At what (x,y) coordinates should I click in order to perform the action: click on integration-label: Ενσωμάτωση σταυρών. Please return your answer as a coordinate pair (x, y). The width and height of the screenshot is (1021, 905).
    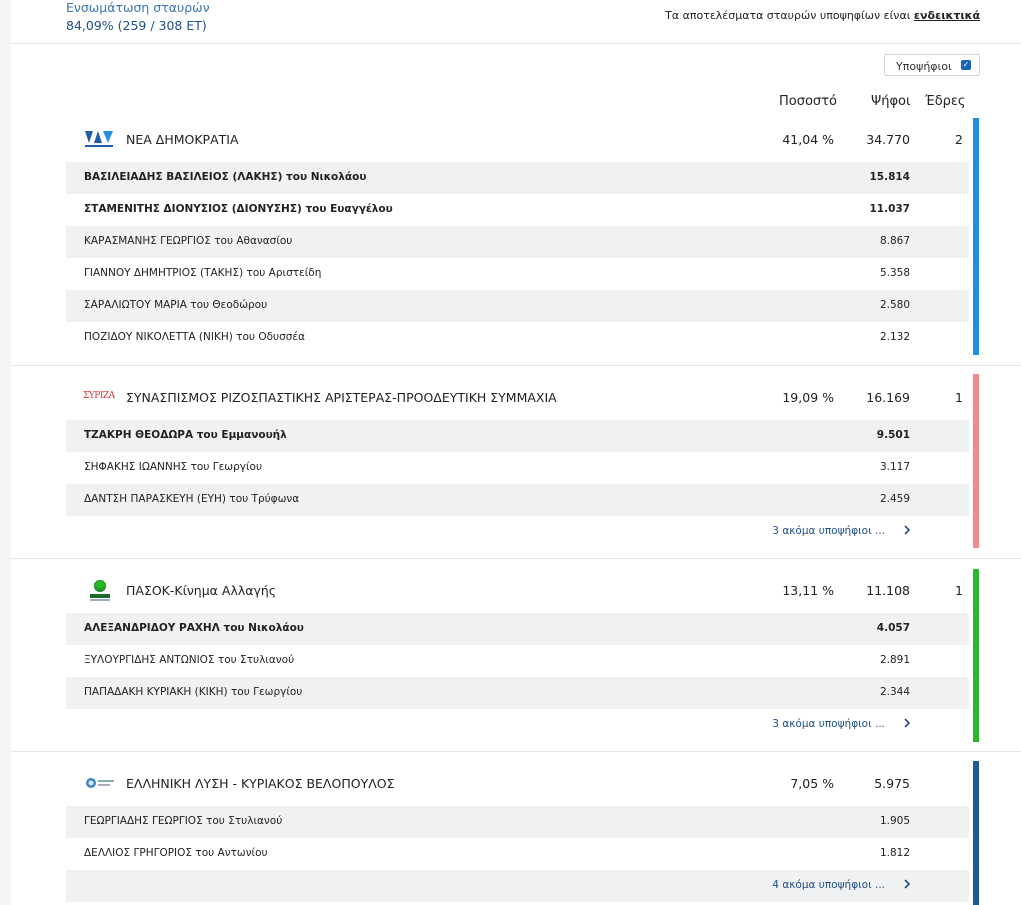
    Looking at the image, I should click on (138, 7).